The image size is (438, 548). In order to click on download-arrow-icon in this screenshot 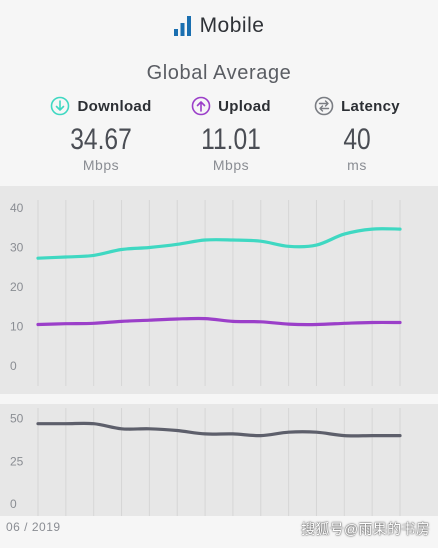, I will do `click(60, 106)`.